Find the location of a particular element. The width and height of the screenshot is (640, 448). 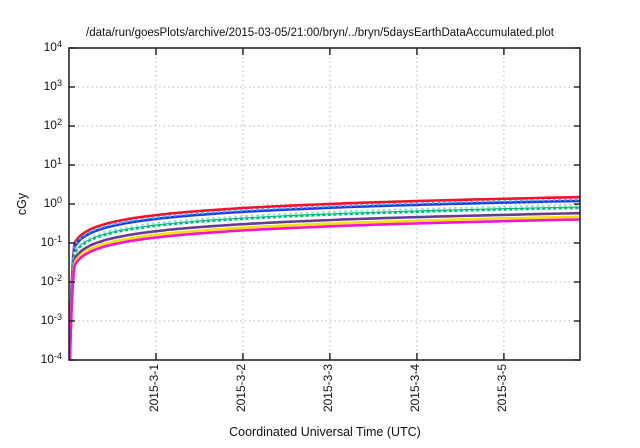

y-tick-label: 10⁻¹ is located at coordinates (51, 241).